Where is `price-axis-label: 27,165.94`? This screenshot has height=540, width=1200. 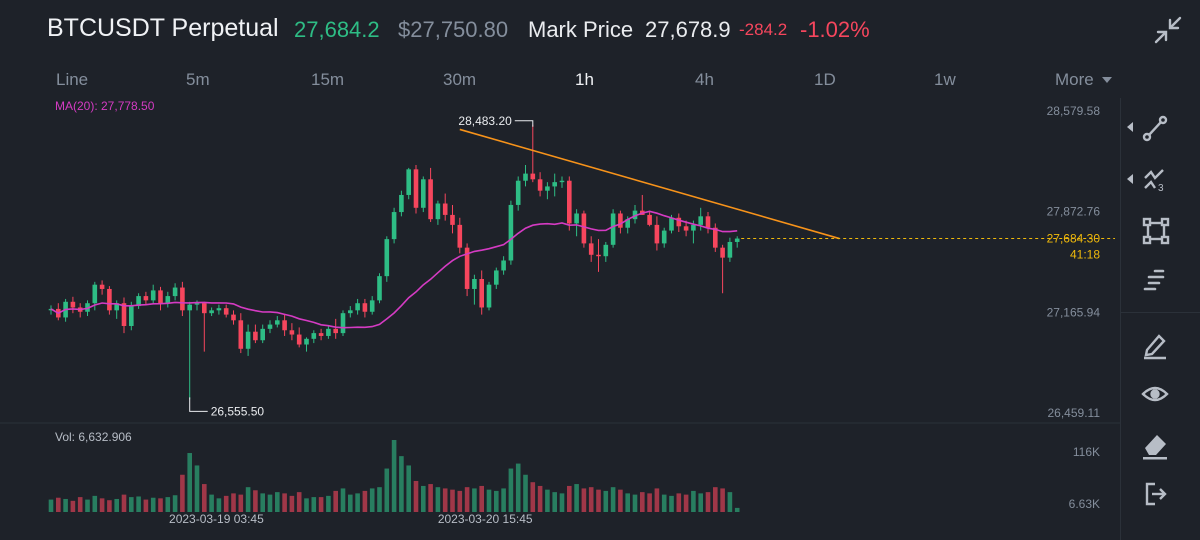 price-axis-label: 27,165.94 is located at coordinates (1074, 312).